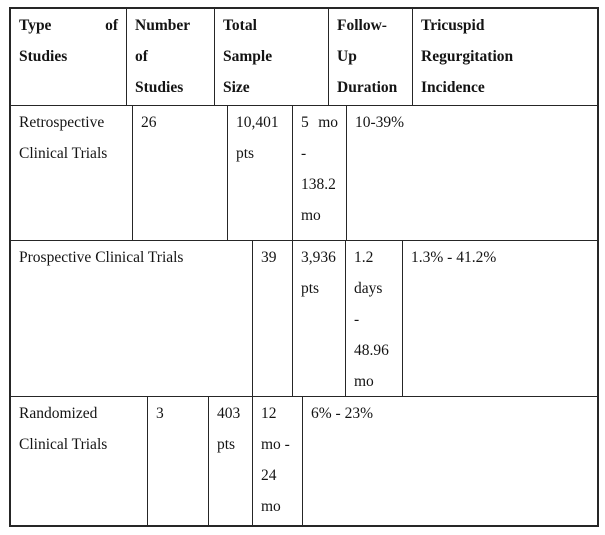 The image size is (605, 535). What do you see at coordinates (149, 122) in the screenshot?
I see `cell-line: 26` at bounding box center [149, 122].